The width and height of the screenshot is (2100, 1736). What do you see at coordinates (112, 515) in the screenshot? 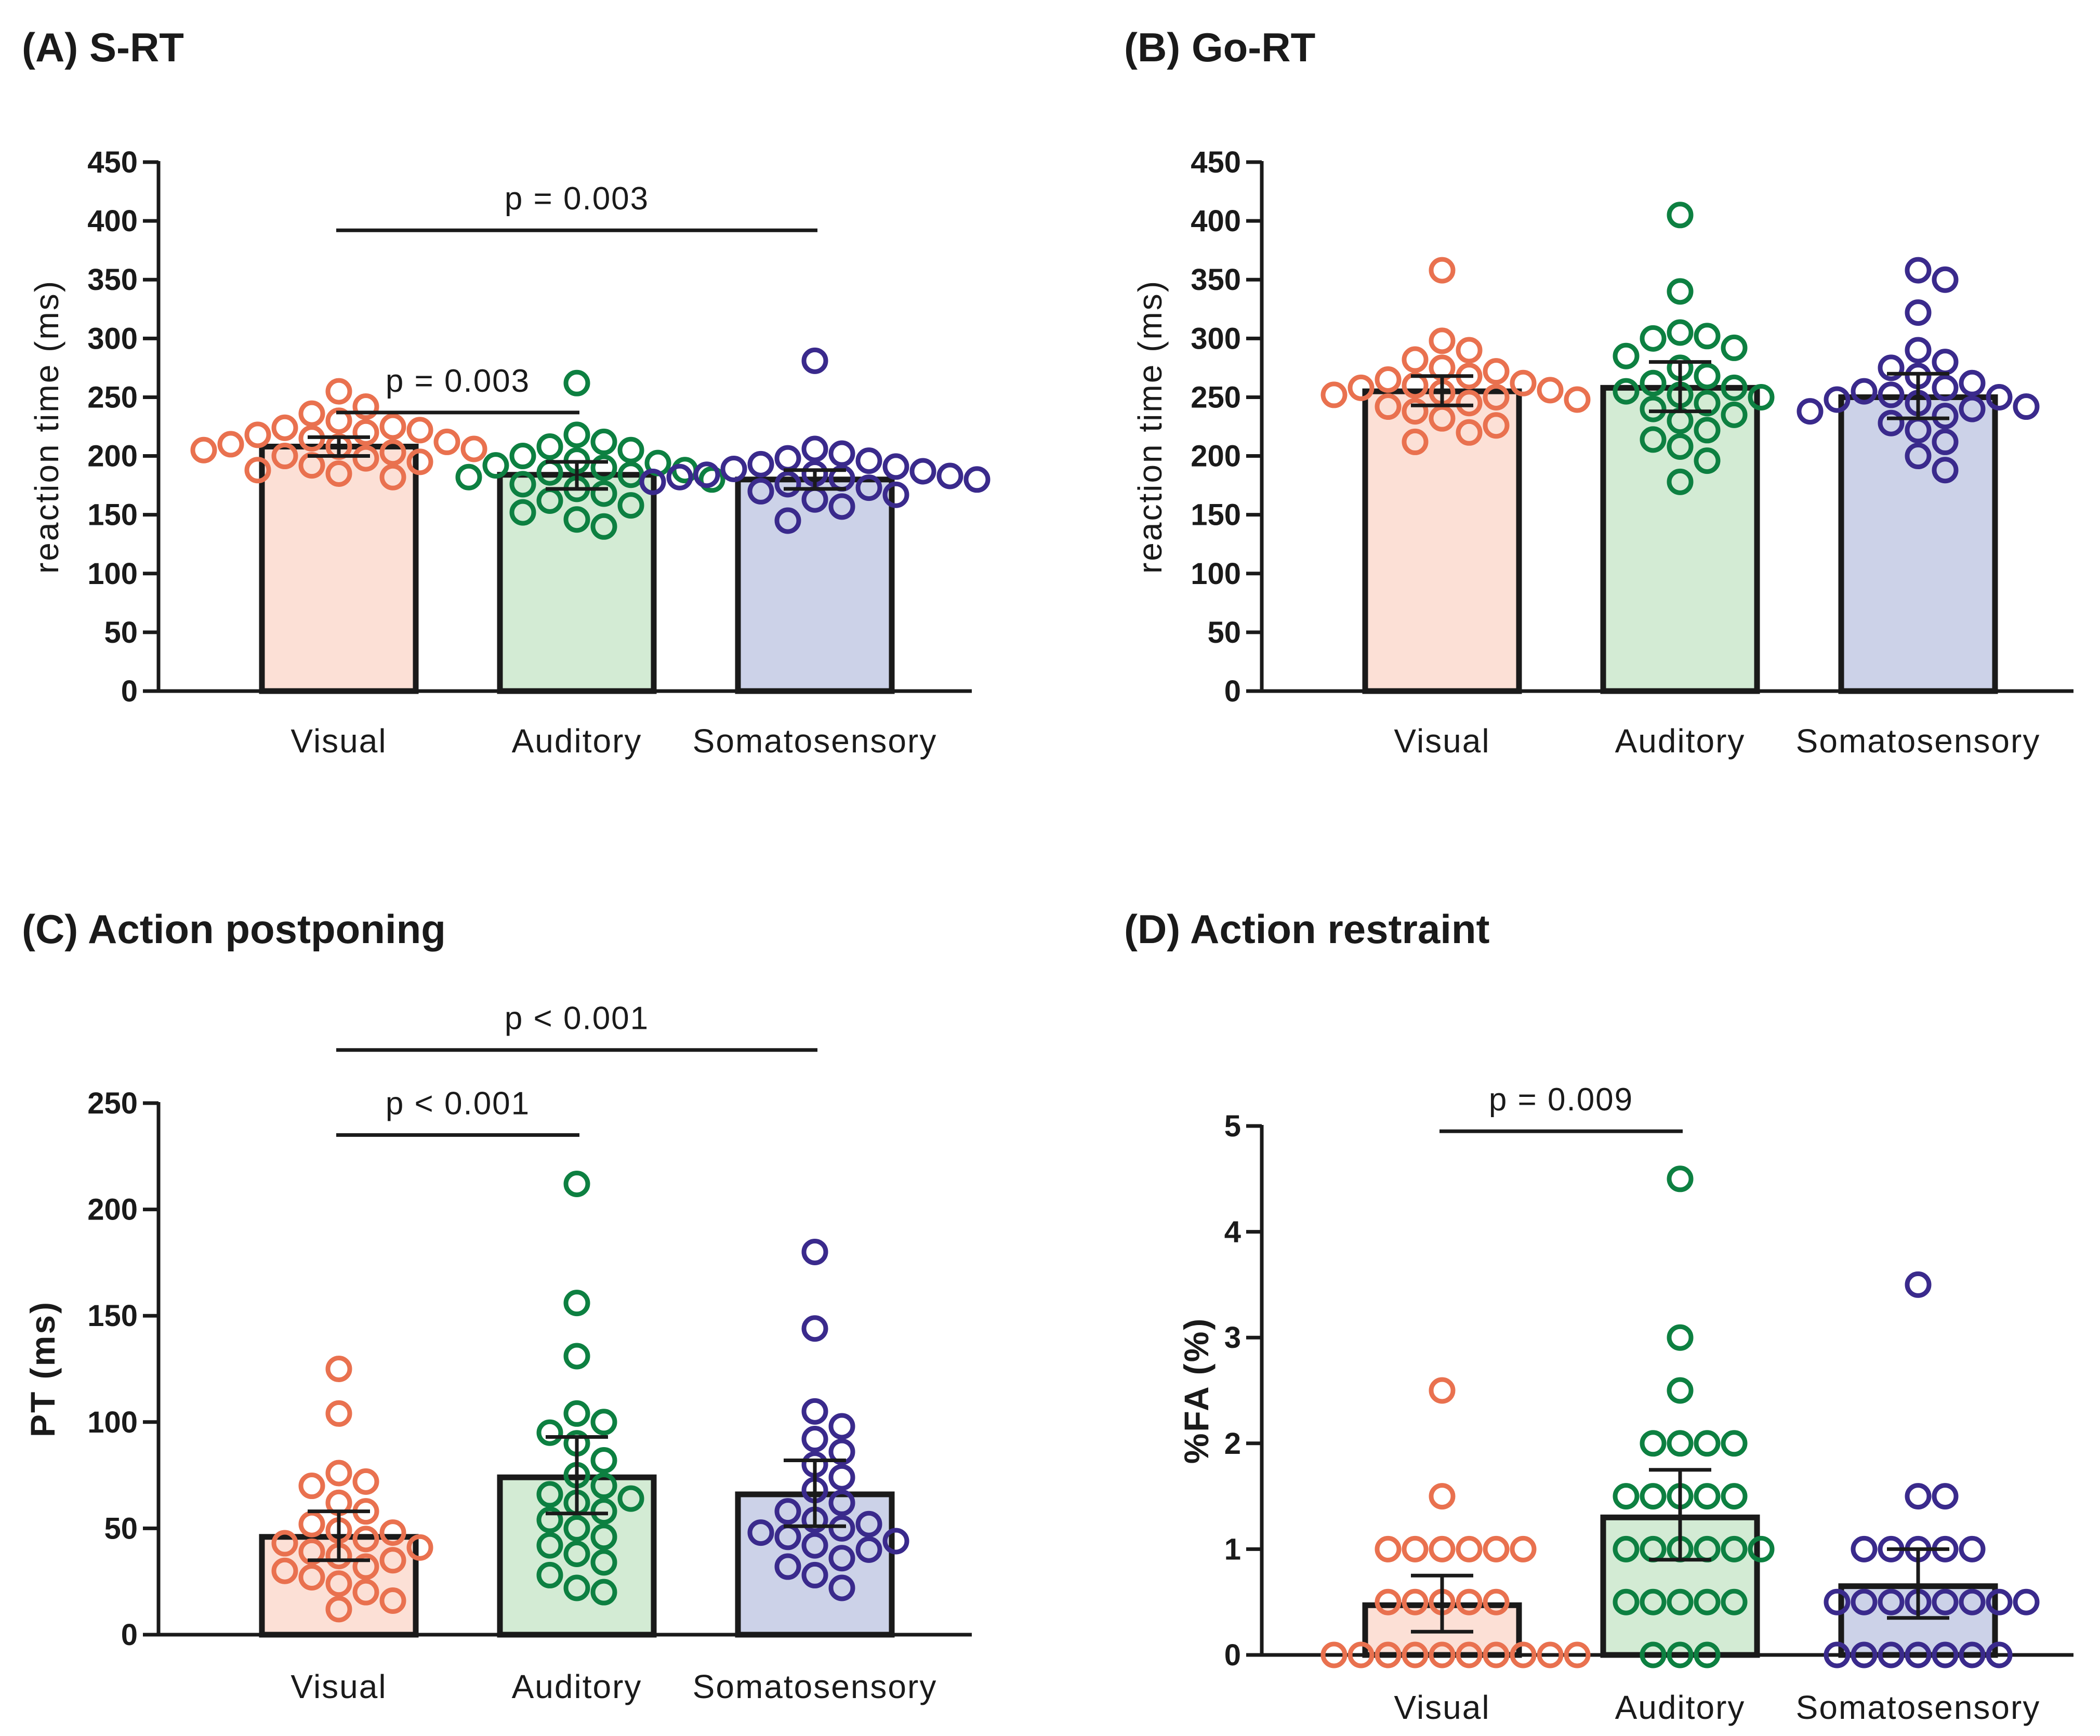
I see `y-tick-label: 150` at bounding box center [112, 515].